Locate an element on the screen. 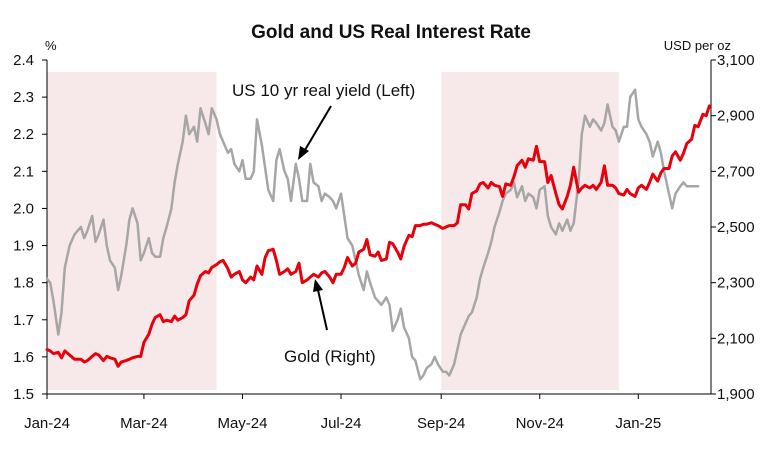  right-axis-unit: USD per oz is located at coordinates (697, 45).